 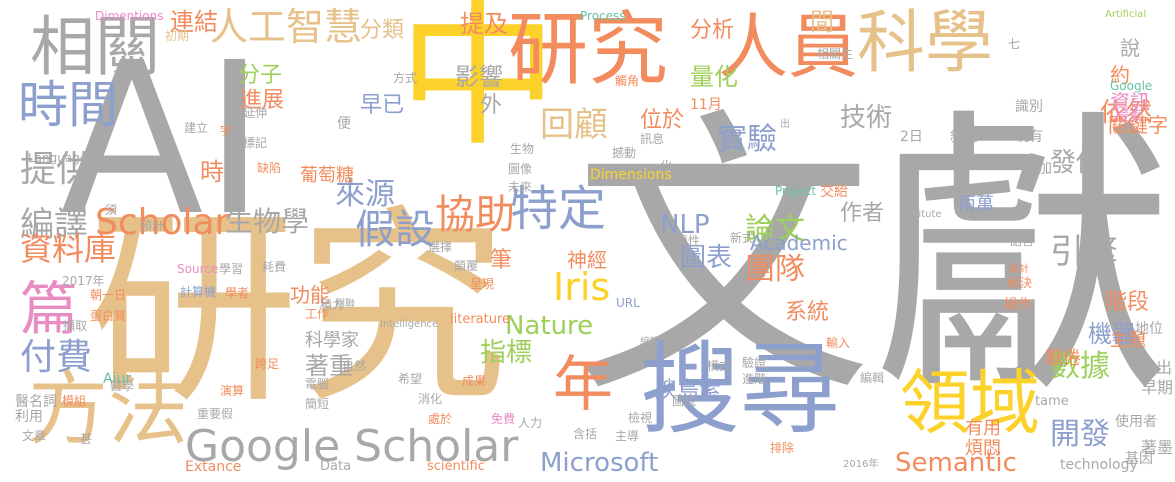 I want to click on cloud-word: technology, so click(x=1099, y=465).